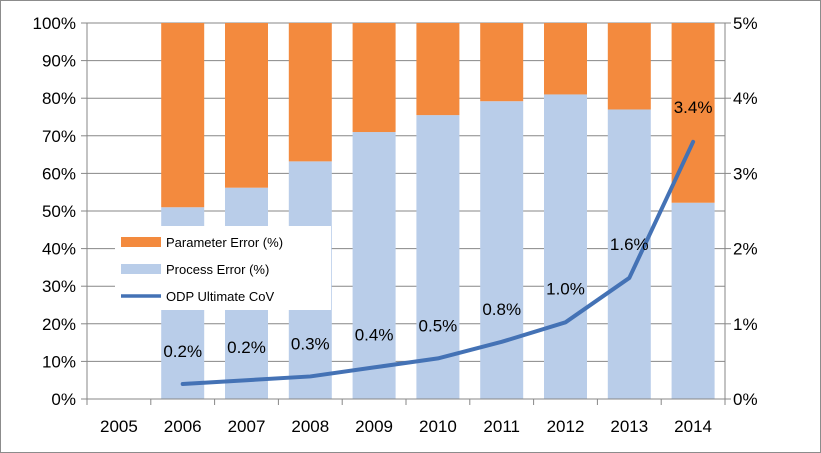 The width and height of the screenshot is (821, 453). I want to click on x-tick-label: 2013, so click(629, 426).